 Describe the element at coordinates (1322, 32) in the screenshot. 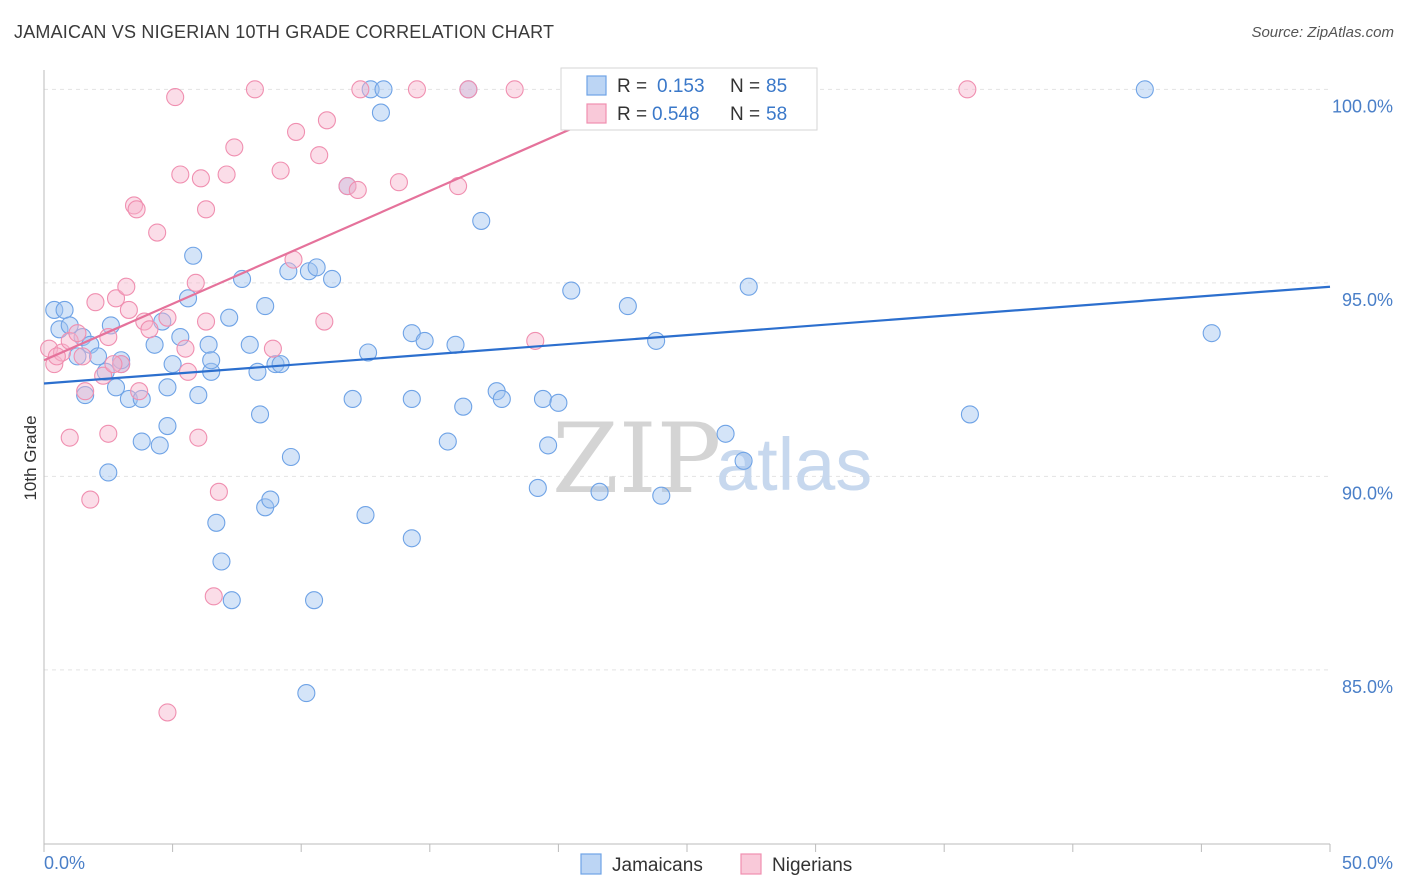

I see `source-label: Source: ZipAtlas.com` at that location.